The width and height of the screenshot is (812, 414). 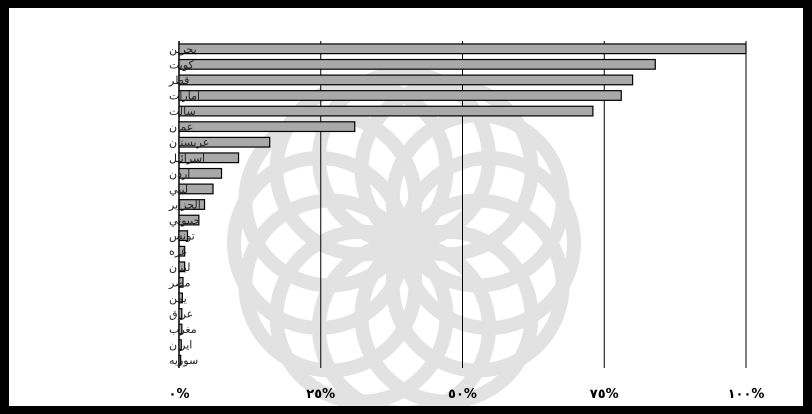 What do you see at coordinates (183, 360) in the screenshot?
I see `category-label: سوريه` at bounding box center [183, 360].